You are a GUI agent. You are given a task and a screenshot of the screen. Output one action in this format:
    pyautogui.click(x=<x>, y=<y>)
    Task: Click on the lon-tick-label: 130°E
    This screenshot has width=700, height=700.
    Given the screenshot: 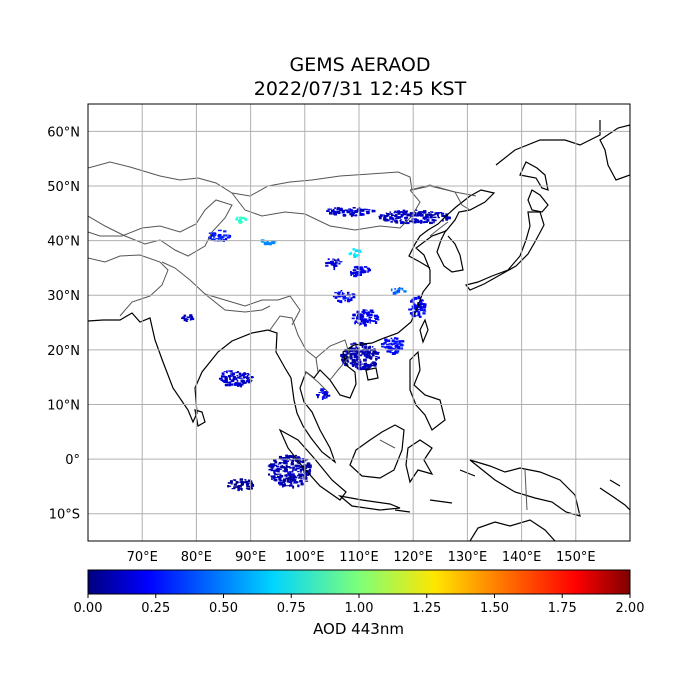 What is the action you would take?
    pyautogui.click(x=468, y=557)
    